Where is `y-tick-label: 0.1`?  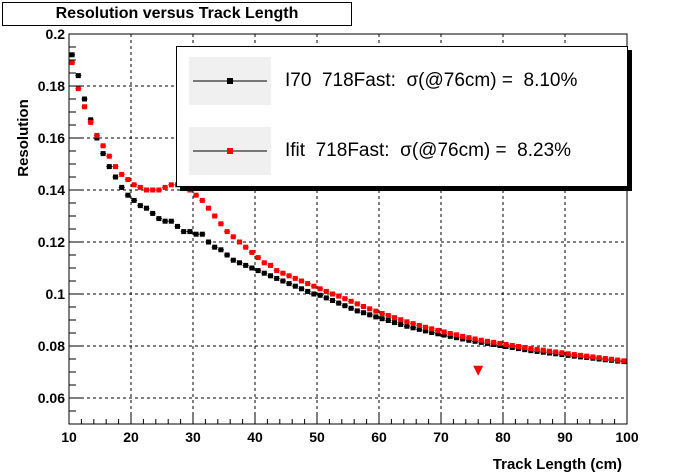
y-tick-label: 0.1 is located at coordinates (56, 294).